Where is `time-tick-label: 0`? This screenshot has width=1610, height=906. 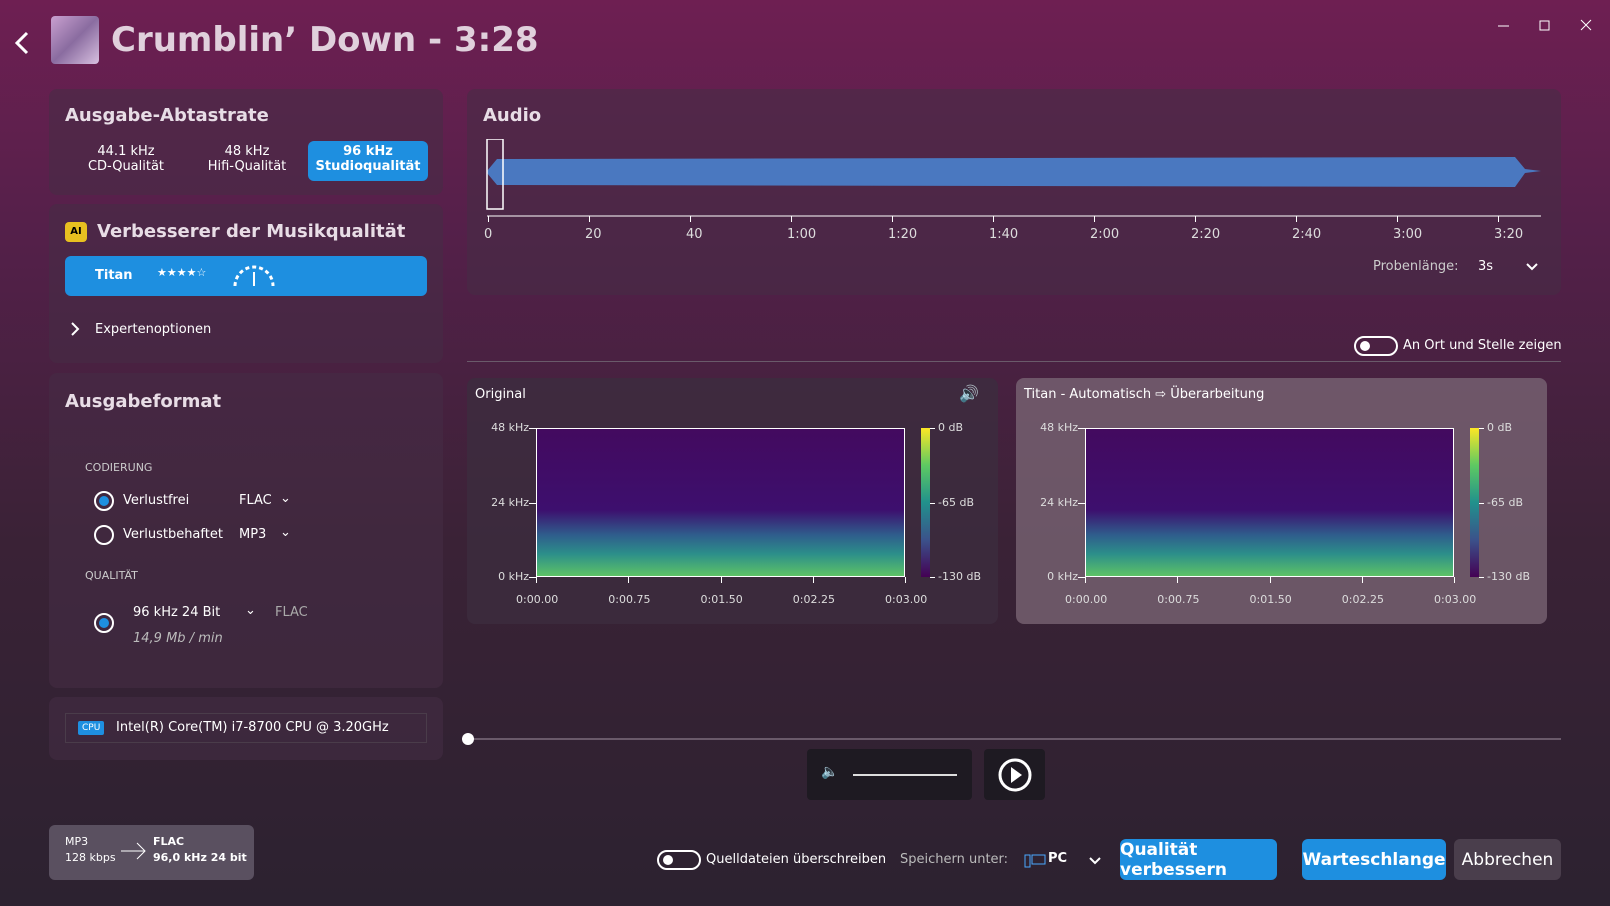
time-tick-label: 0 is located at coordinates (488, 234).